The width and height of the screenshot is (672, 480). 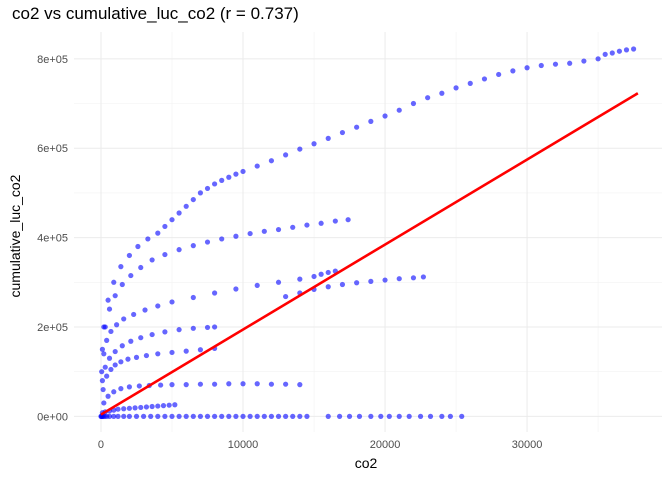 What do you see at coordinates (155, 13) in the screenshot?
I see `chart-title: co2 vs cumulative_luc_co2 (r = 0.737)` at bounding box center [155, 13].